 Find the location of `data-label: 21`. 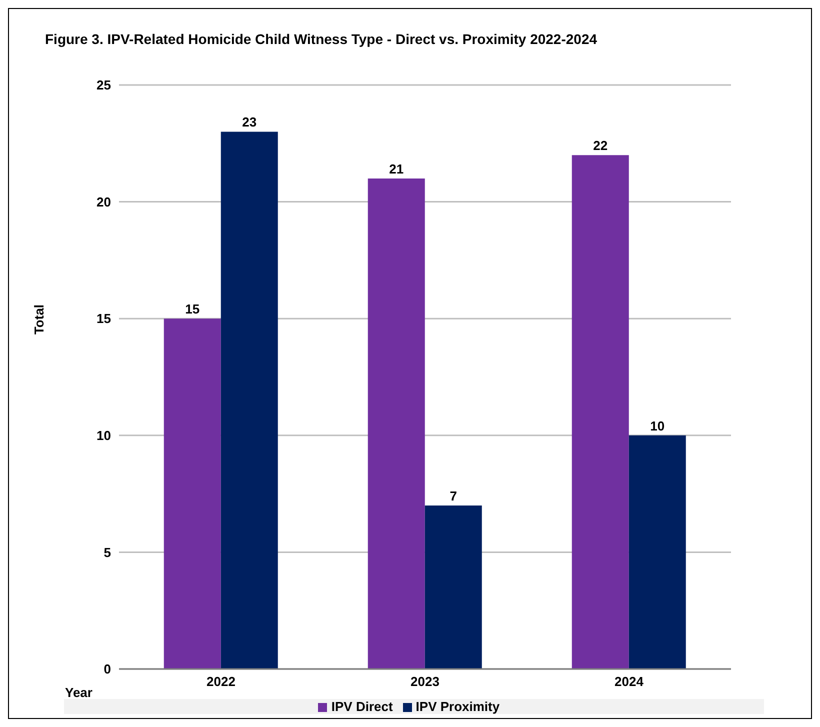

data-label: 21 is located at coordinates (396, 168).